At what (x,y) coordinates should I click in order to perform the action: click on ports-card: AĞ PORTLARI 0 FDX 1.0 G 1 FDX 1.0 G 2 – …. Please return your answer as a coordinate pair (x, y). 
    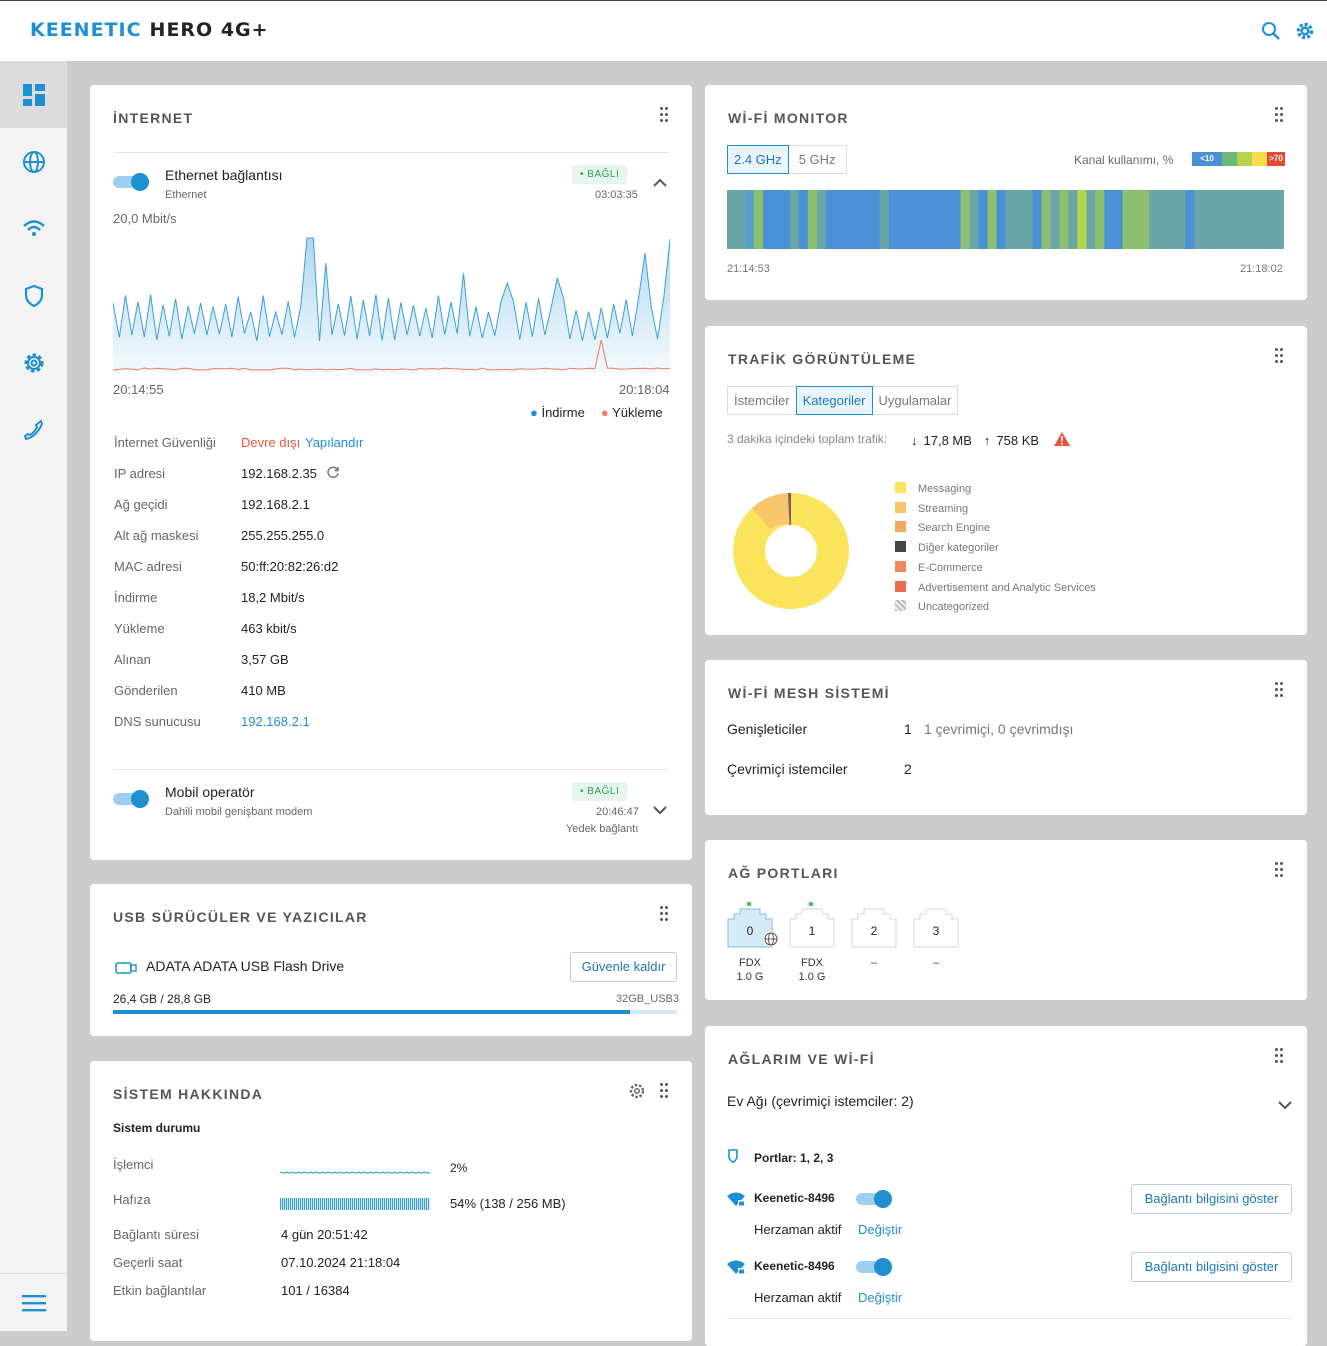
    Looking at the image, I should click on (1006, 920).